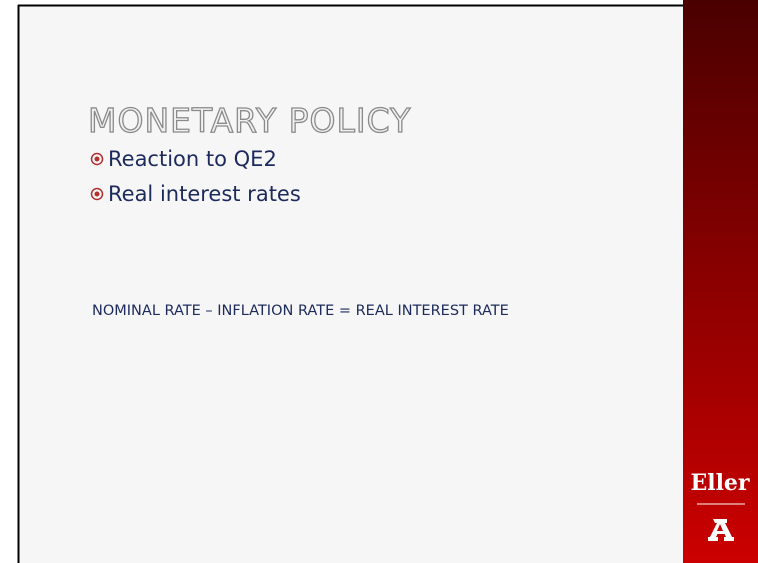 The width and height of the screenshot is (758, 563). Describe the element at coordinates (719, 483) in the screenshot. I see `logo-text: Eller` at that location.